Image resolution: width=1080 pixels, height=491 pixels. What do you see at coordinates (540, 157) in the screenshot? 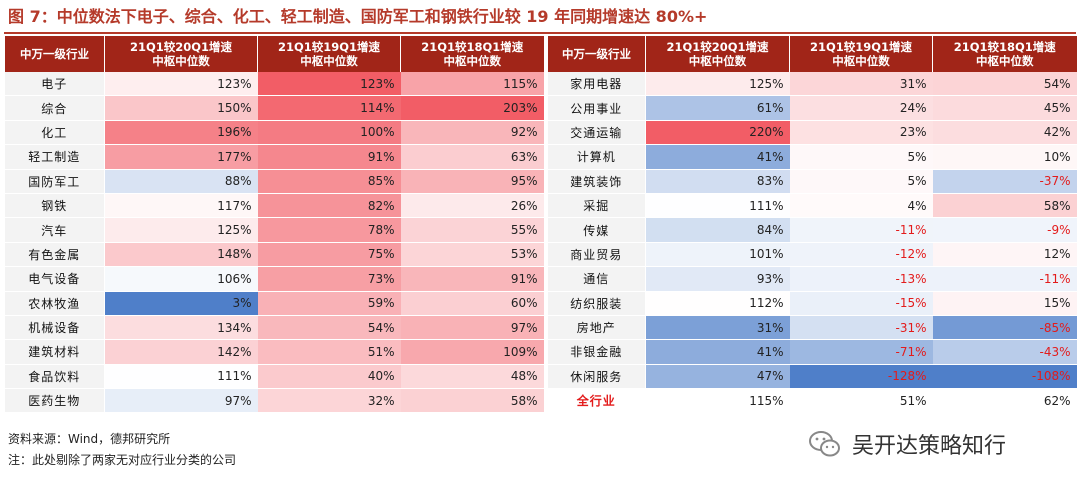
I see `table-row: 轻工制造 177% 91% 63% 计算机 41% 5% 10%` at bounding box center [540, 157].